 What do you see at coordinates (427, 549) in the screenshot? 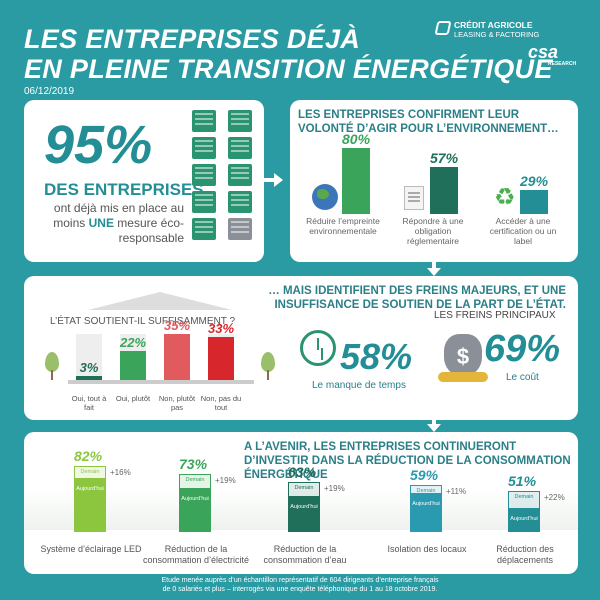
I see `avenir-label: Isolation des locaux` at bounding box center [427, 549].